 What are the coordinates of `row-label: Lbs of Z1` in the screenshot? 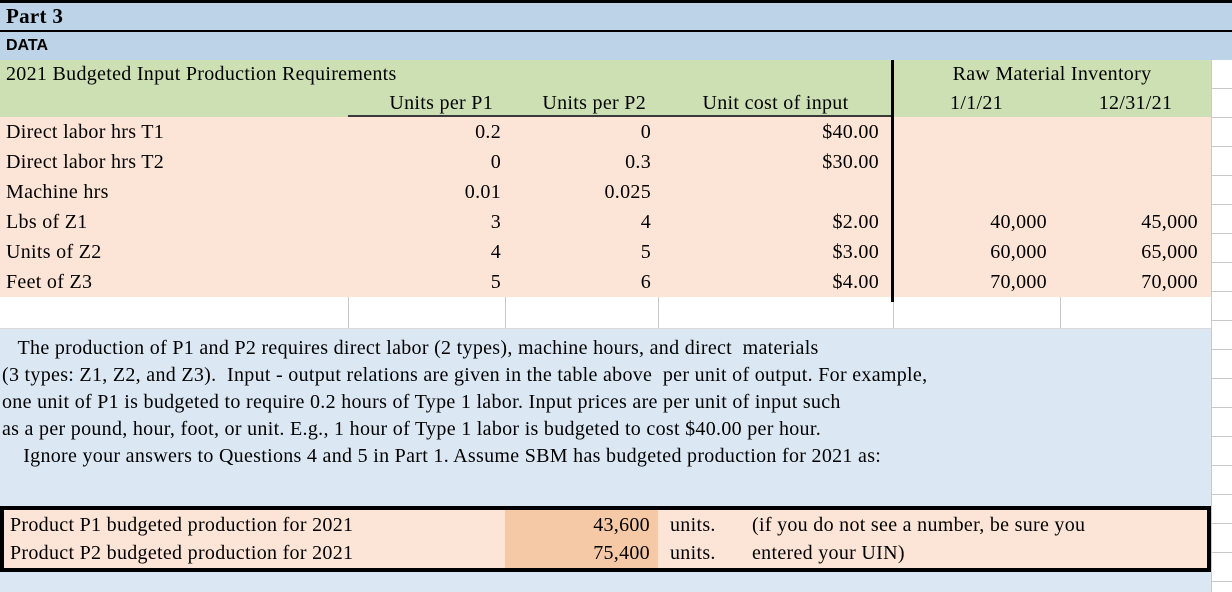 It's located at (47, 222).